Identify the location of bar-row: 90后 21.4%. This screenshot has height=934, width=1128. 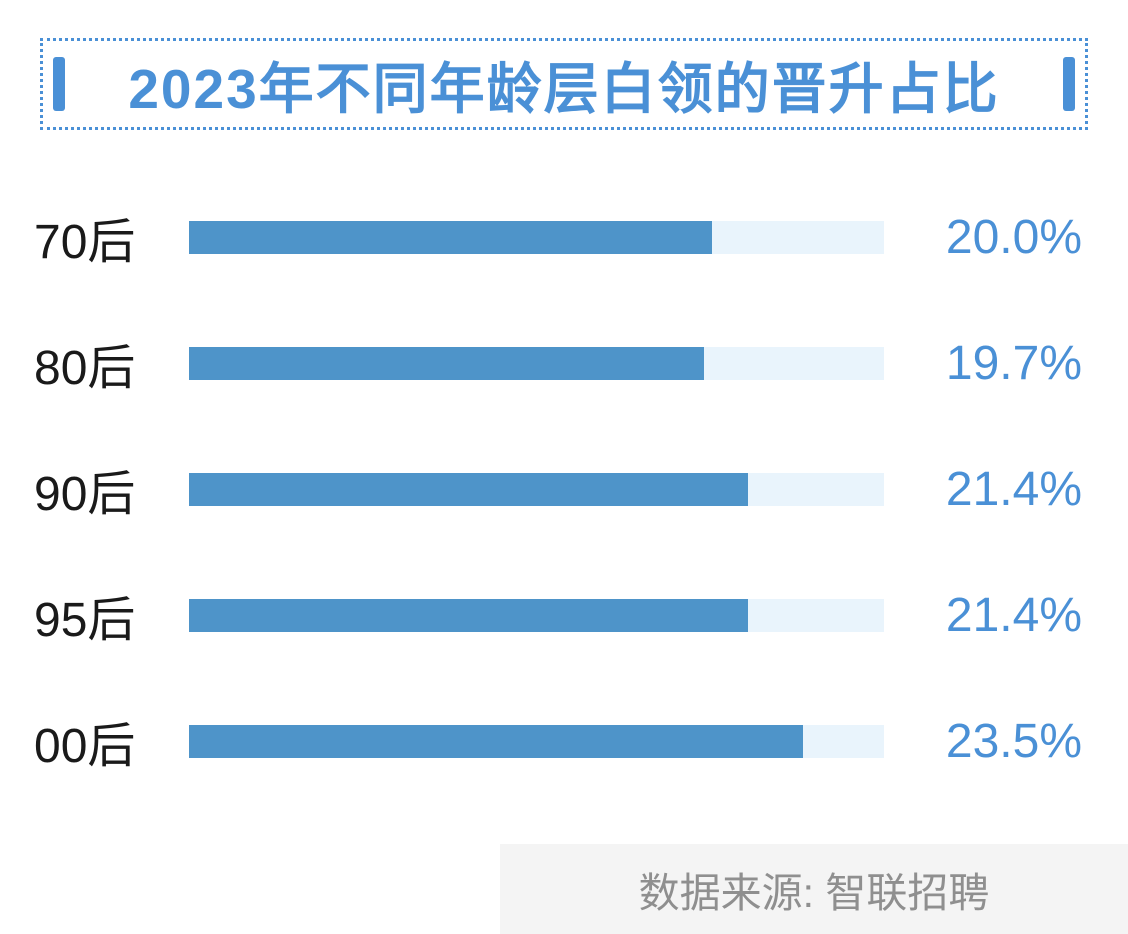
(564, 489).